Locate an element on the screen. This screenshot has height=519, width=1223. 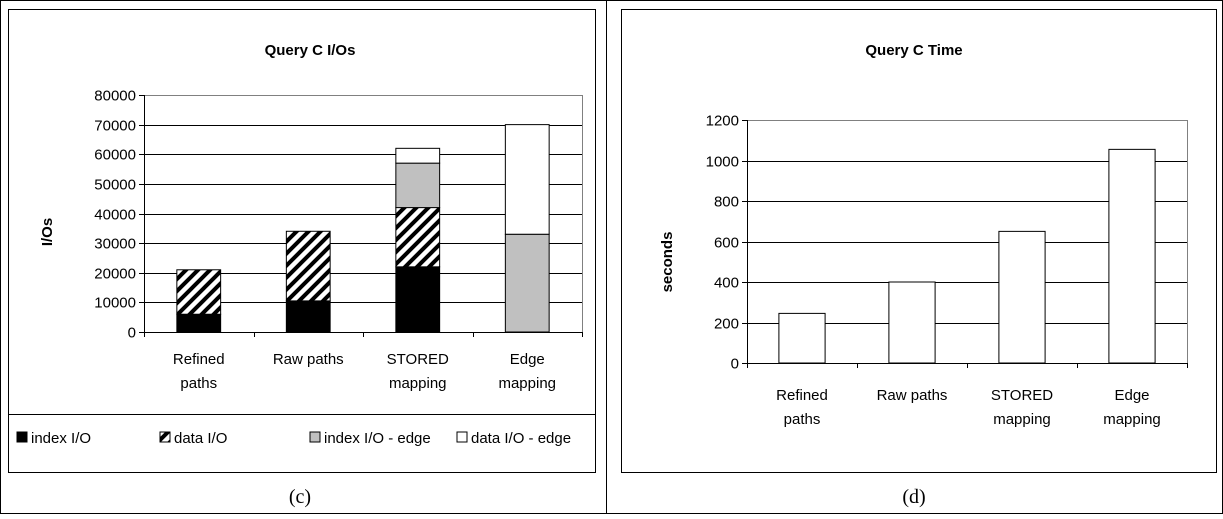
chart-d-category-label: Refined is located at coordinates (802, 395).